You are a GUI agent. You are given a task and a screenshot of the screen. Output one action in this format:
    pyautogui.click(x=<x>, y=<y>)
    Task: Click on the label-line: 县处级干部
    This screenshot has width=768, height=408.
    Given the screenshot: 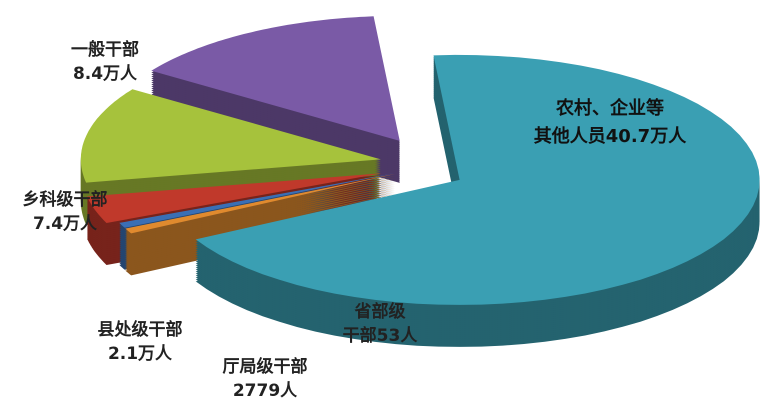 What is the action you would take?
    pyautogui.click(x=140, y=330)
    